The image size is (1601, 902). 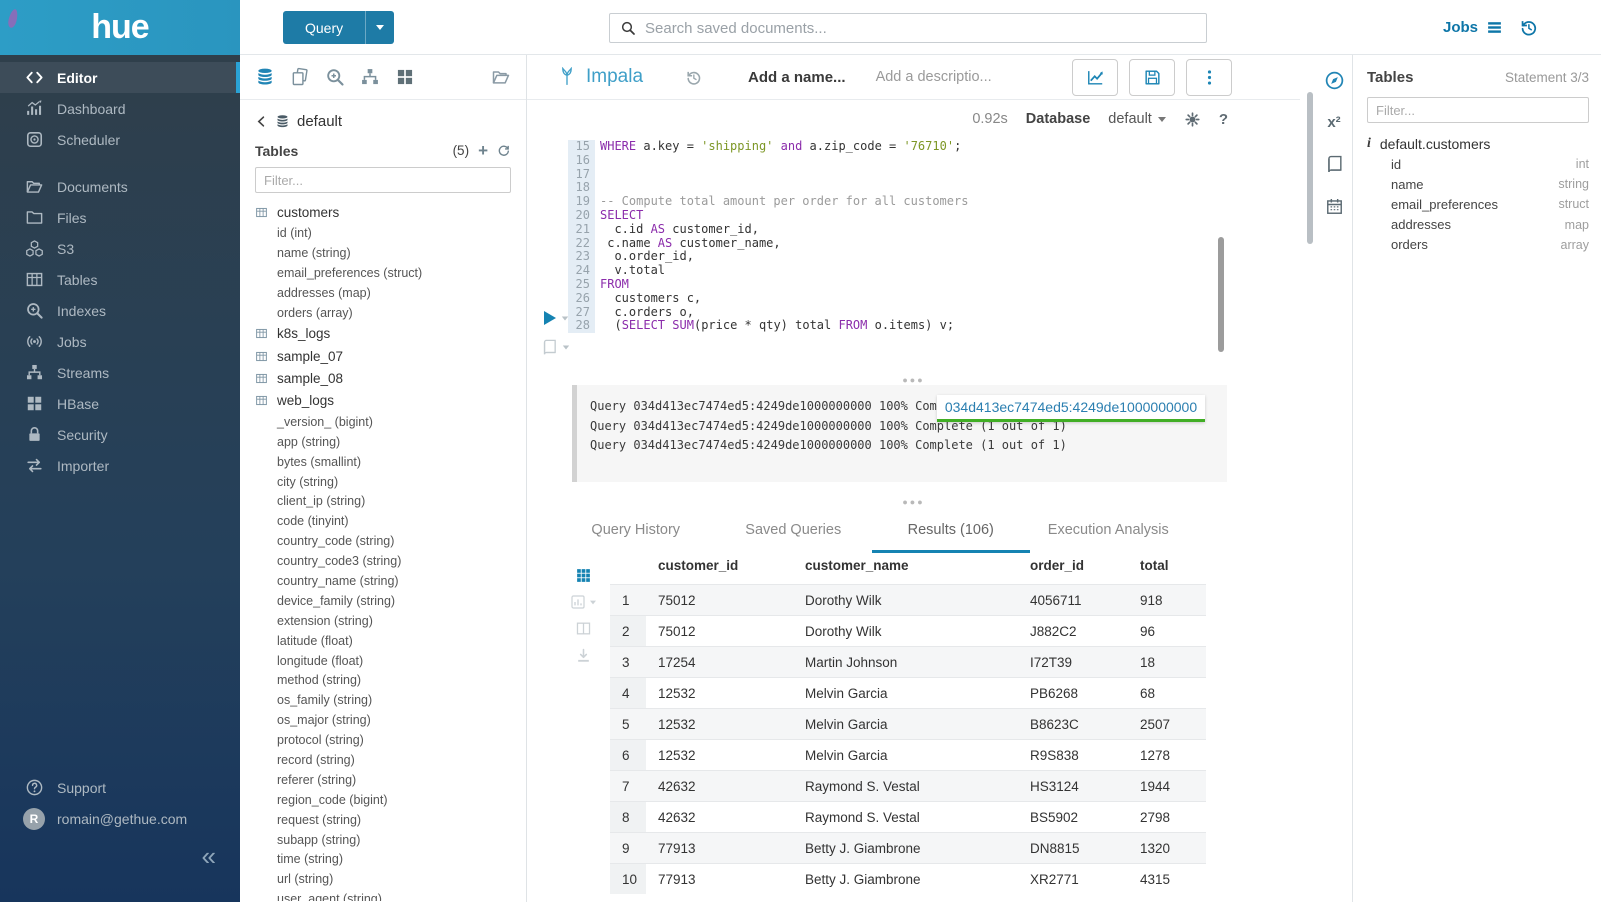 I want to click on sidebar-item-jobs: Jobs, so click(x=120, y=341).